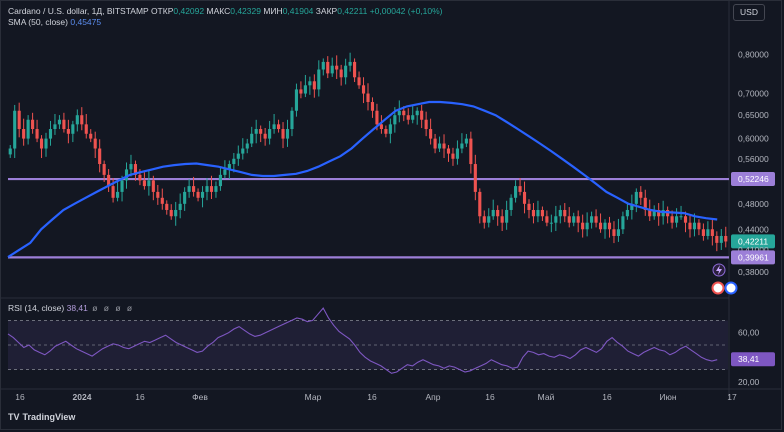 The image size is (784, 432). What do you see at coordinates (719, 270) in the screenshot?
I see `lightning-glyph-icon` at bounding box center [719, 270].